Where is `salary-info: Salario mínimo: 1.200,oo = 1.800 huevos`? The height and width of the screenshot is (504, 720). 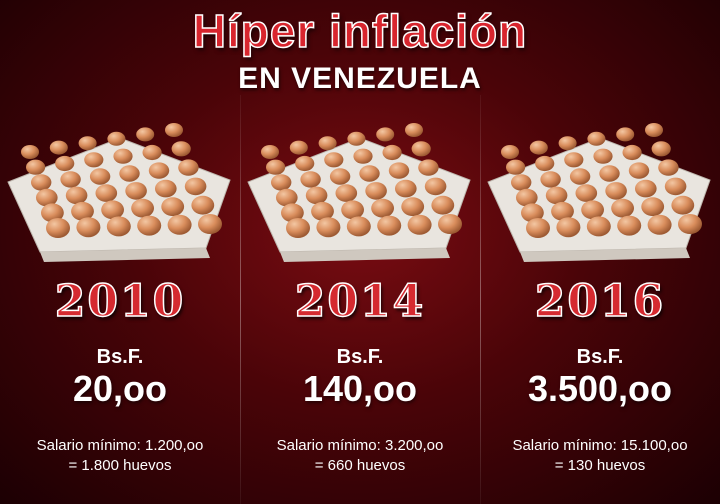
salary-info: Salario mínimo: 1.200,oo = 1.800 huevos is located at coordinates (120, 456).